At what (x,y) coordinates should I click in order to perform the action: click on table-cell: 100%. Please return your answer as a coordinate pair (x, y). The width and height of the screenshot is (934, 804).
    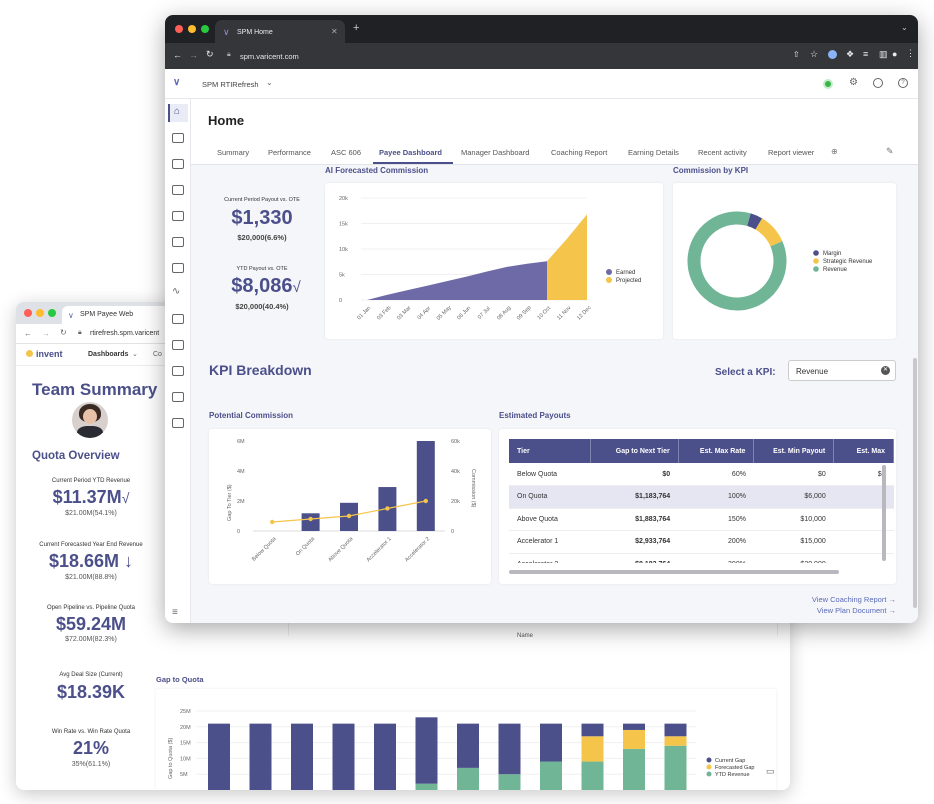
    Looking at the image, I should click on (737, 497).